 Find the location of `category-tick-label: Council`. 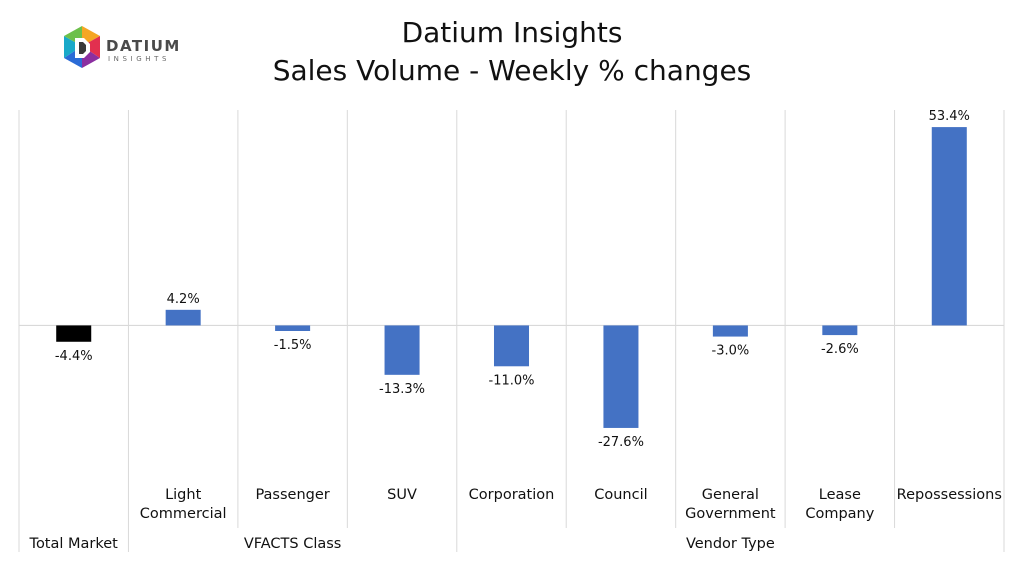

category-tick-label: Council is located at coordinates (620, 495).